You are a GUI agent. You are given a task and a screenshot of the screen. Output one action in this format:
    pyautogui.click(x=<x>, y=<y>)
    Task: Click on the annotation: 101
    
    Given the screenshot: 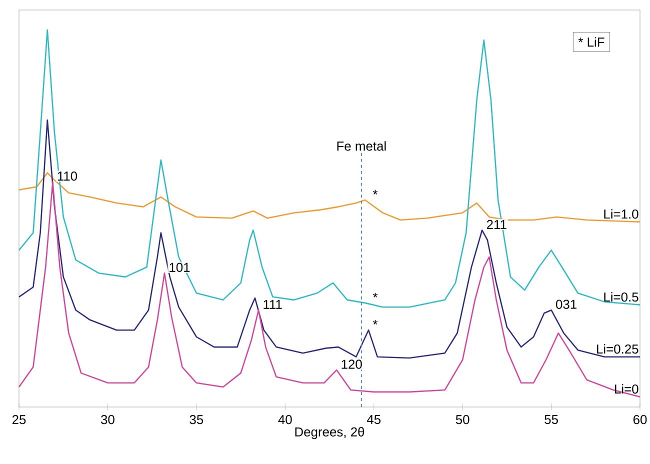 What is the action you would take?
    pyautogui.click(x=180, y=267)
    